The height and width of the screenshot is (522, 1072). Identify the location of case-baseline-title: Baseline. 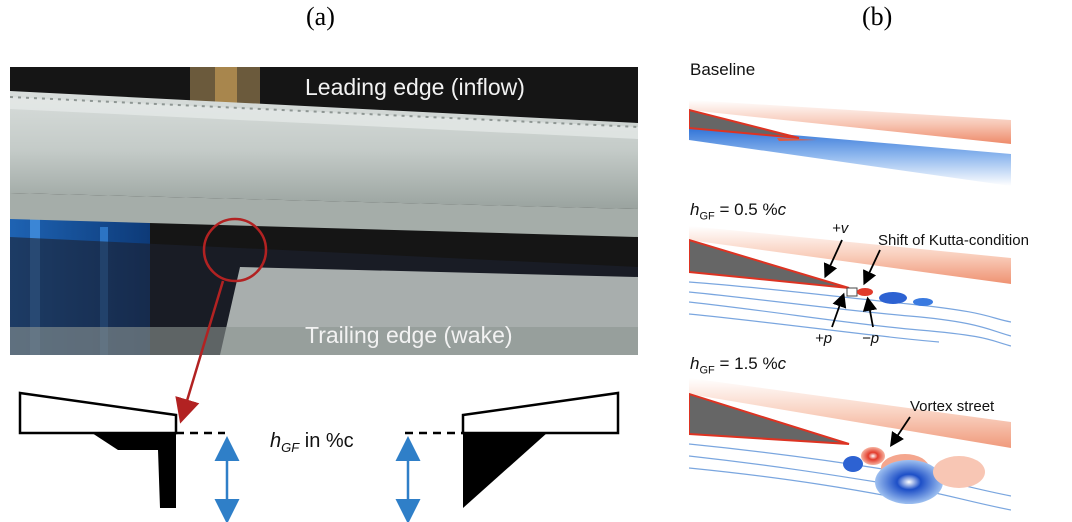
(723, 69).